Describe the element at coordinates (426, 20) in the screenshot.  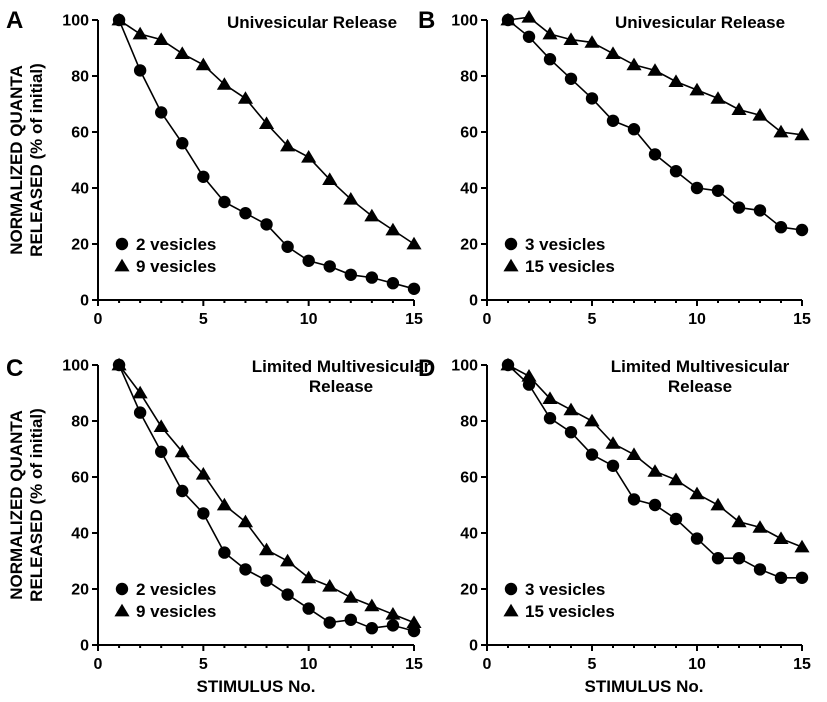
I see `panel-label: B` at that location.